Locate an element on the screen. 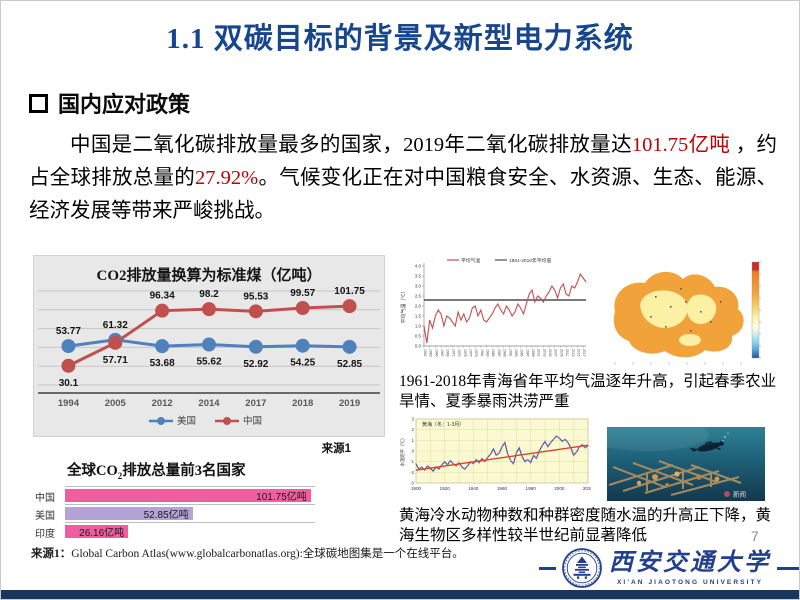 This screenshot has height=600, width=800. svg-text: 2011 is located at coordinates (567, 352).